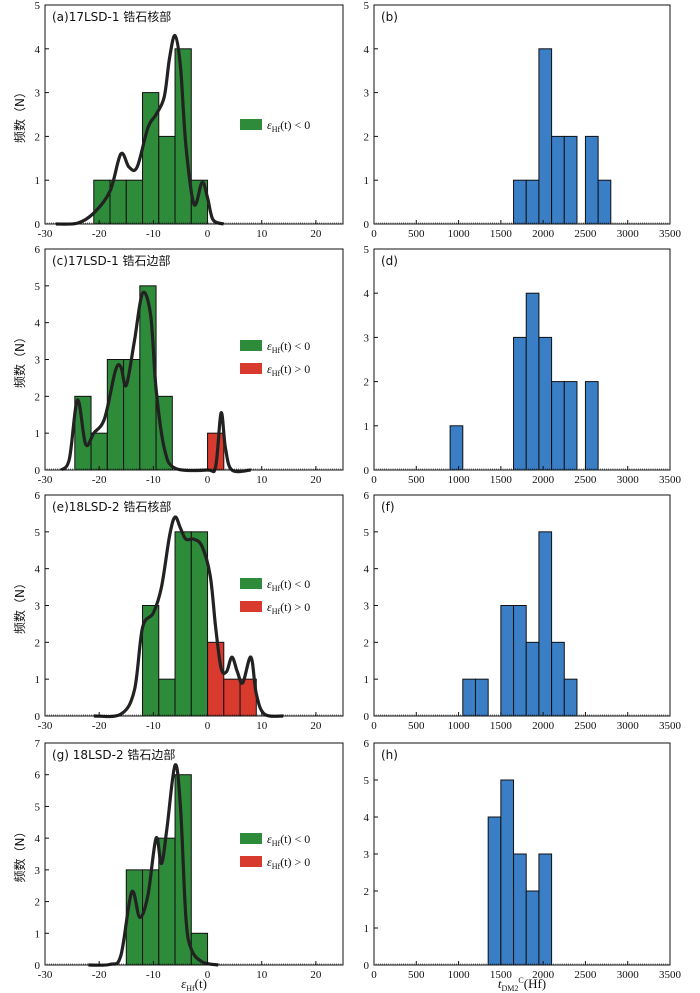 This screenshot has height=993, width=700. Describe the element at coordinates (389, 261) in the screenshot. I see `panel-title-d: (d)` at that location.